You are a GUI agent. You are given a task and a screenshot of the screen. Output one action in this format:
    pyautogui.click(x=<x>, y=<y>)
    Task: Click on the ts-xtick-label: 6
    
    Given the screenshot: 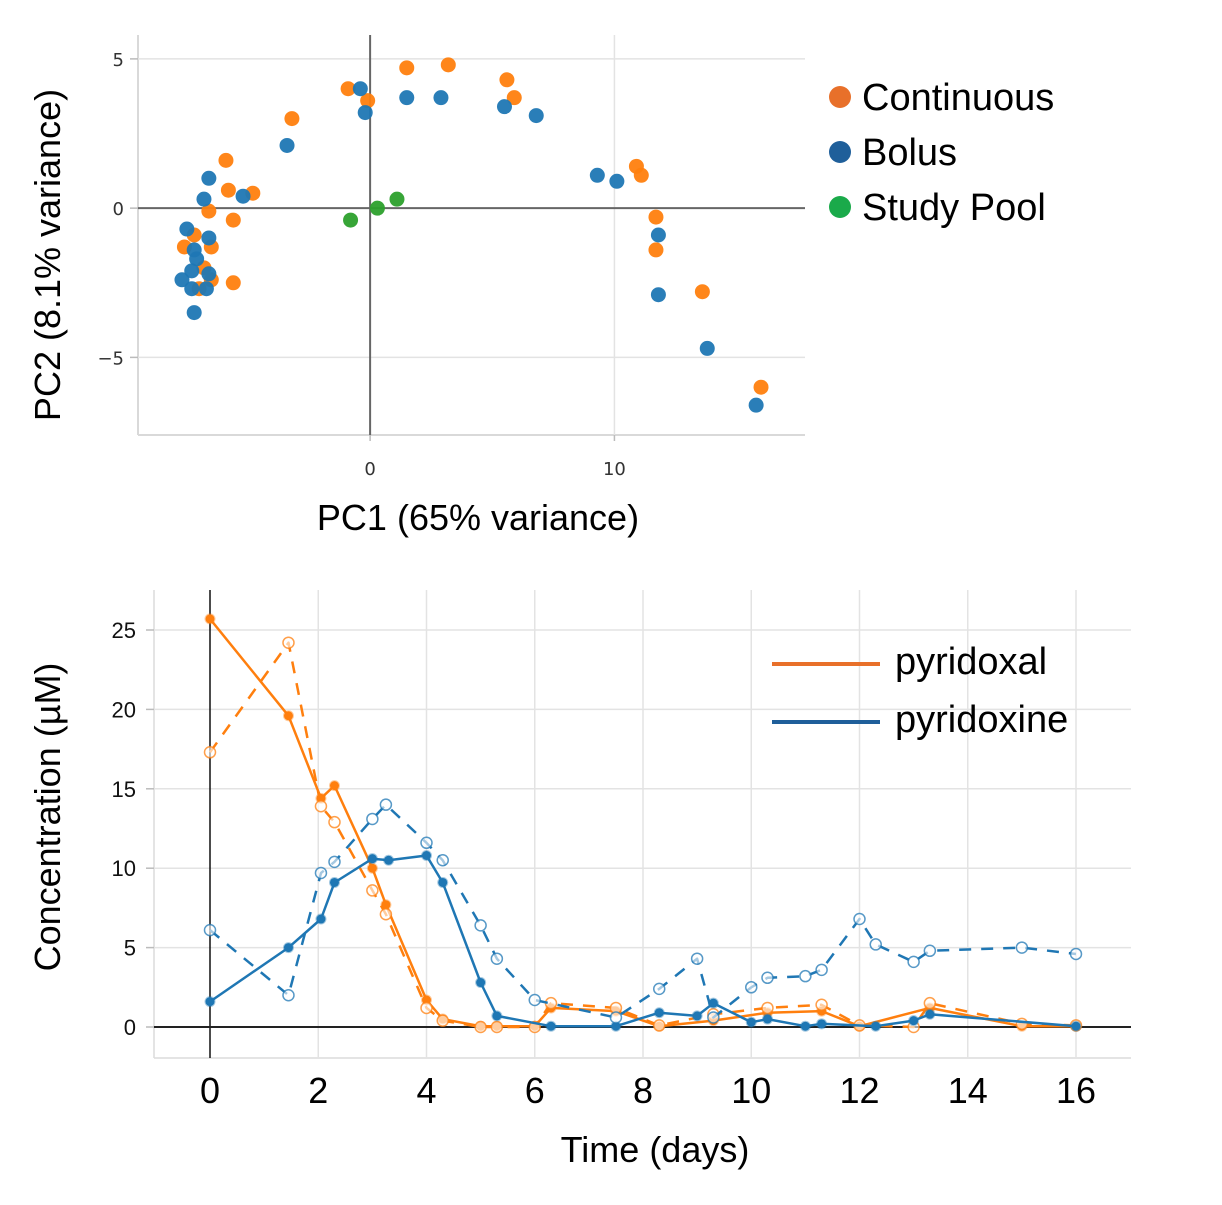 What is the action you would take?
    pyautogui.click(x=535, y=1090)
    